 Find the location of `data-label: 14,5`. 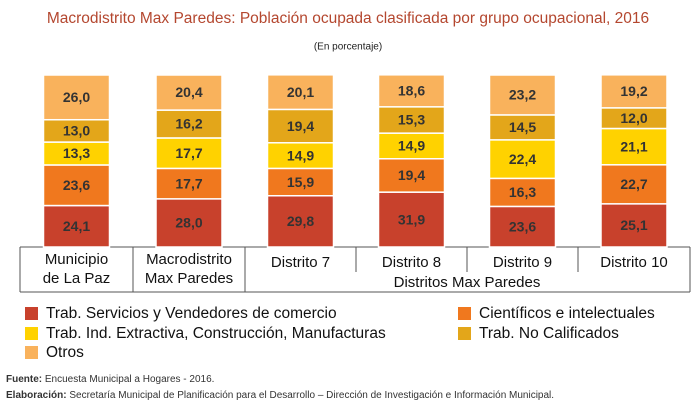

data-label: 14,5 is located at coordinates (522, 127).